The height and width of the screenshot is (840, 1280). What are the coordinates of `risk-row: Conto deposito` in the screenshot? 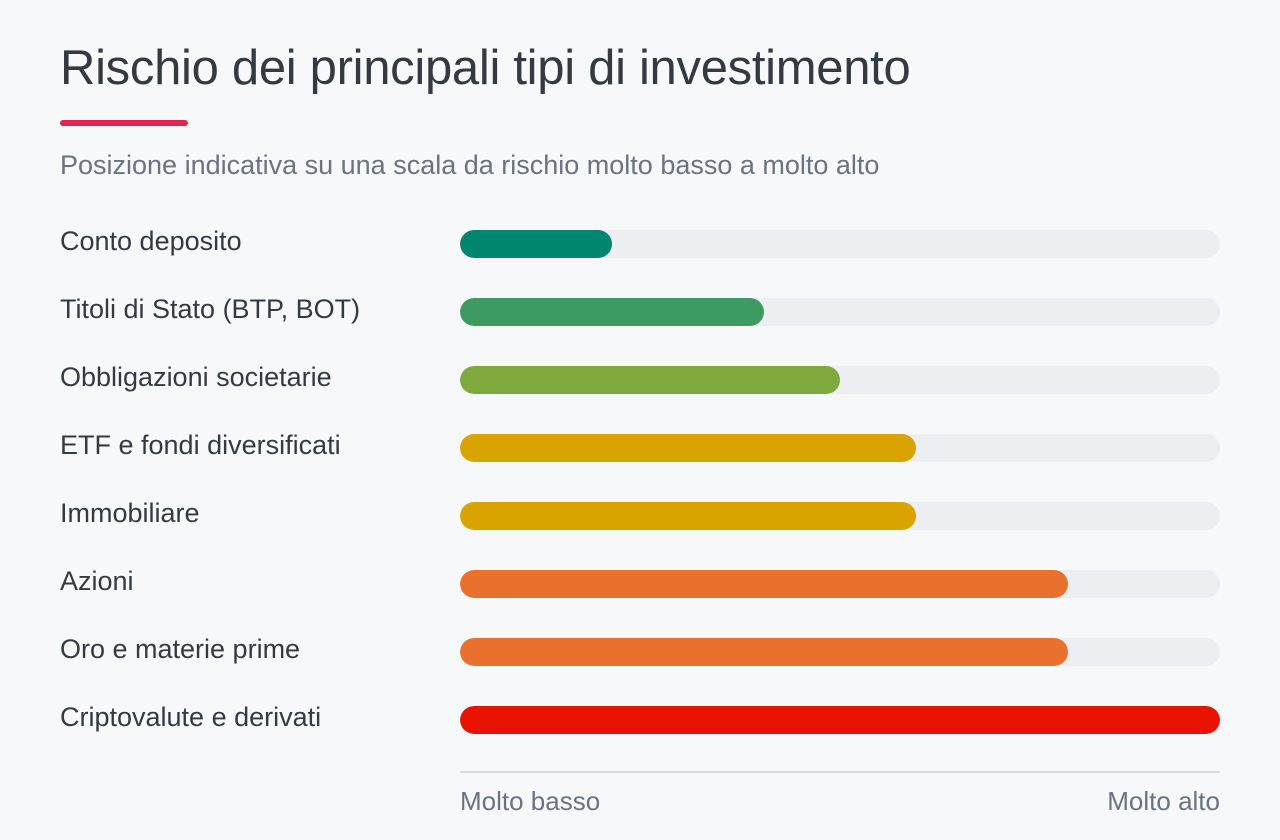 It's located at (640, 256).